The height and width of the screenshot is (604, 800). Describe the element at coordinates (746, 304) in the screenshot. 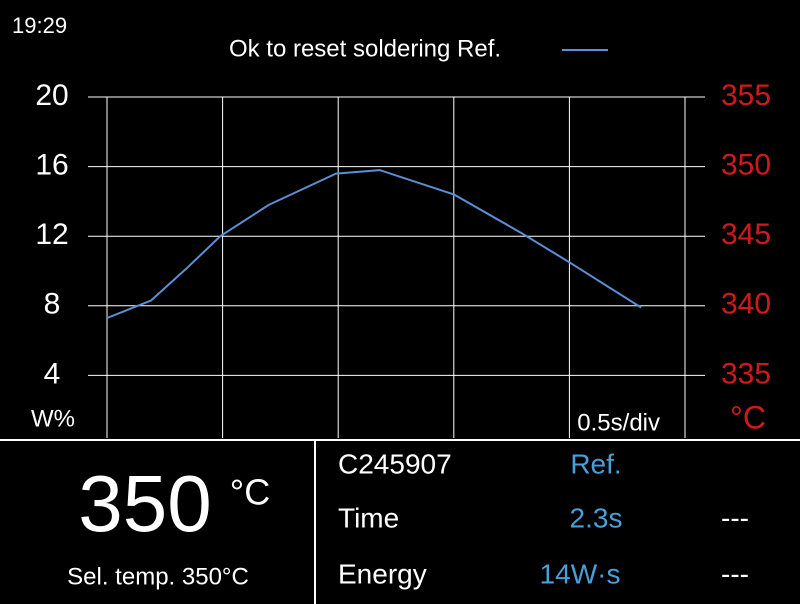

I see `y2-tick-label: 340` at that location.